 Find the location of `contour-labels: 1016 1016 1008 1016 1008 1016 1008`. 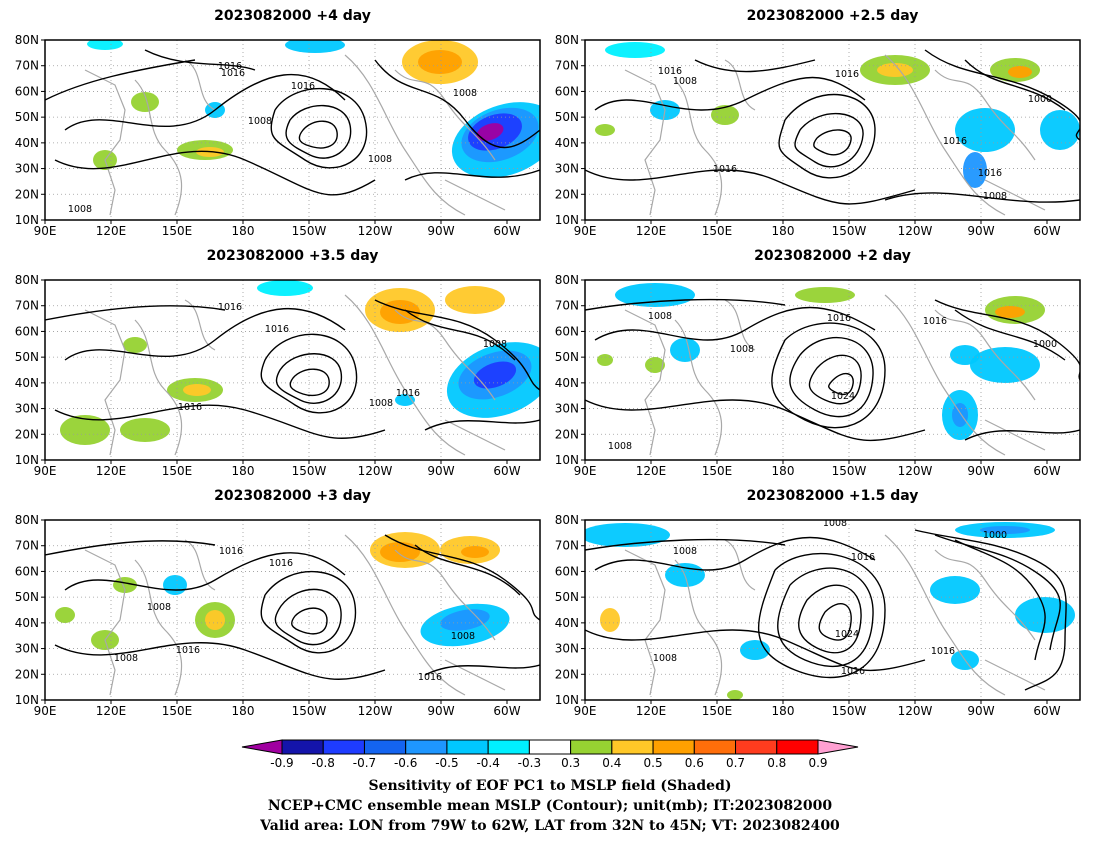

contour-labels: 1016 1016 1008 1016 1008 1016 1008 is located at coordinates (294, 614).